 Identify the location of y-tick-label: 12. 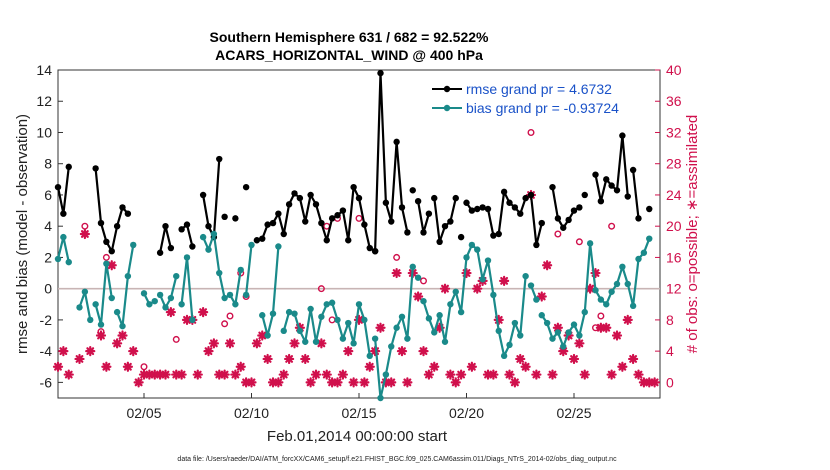
(44, 101).